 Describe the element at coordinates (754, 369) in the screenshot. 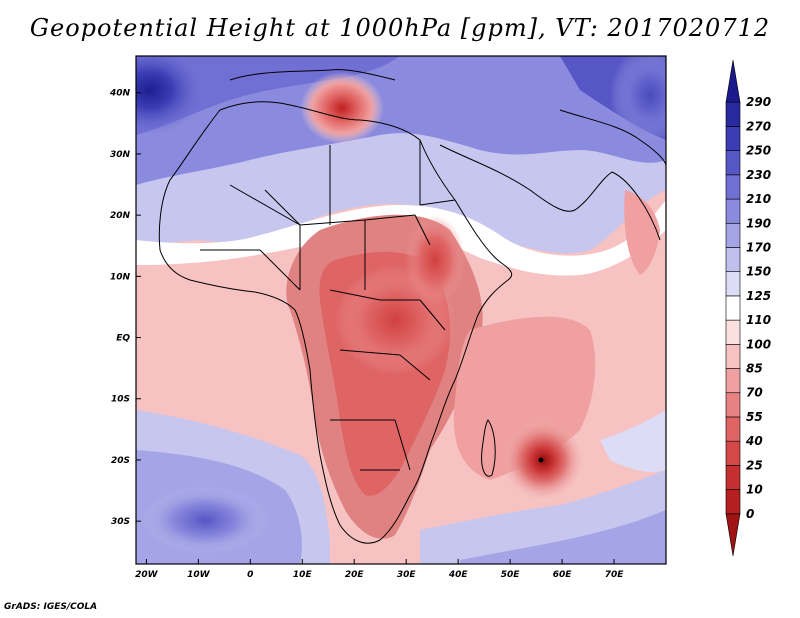

I see `colorbar-label: 85` at that location.